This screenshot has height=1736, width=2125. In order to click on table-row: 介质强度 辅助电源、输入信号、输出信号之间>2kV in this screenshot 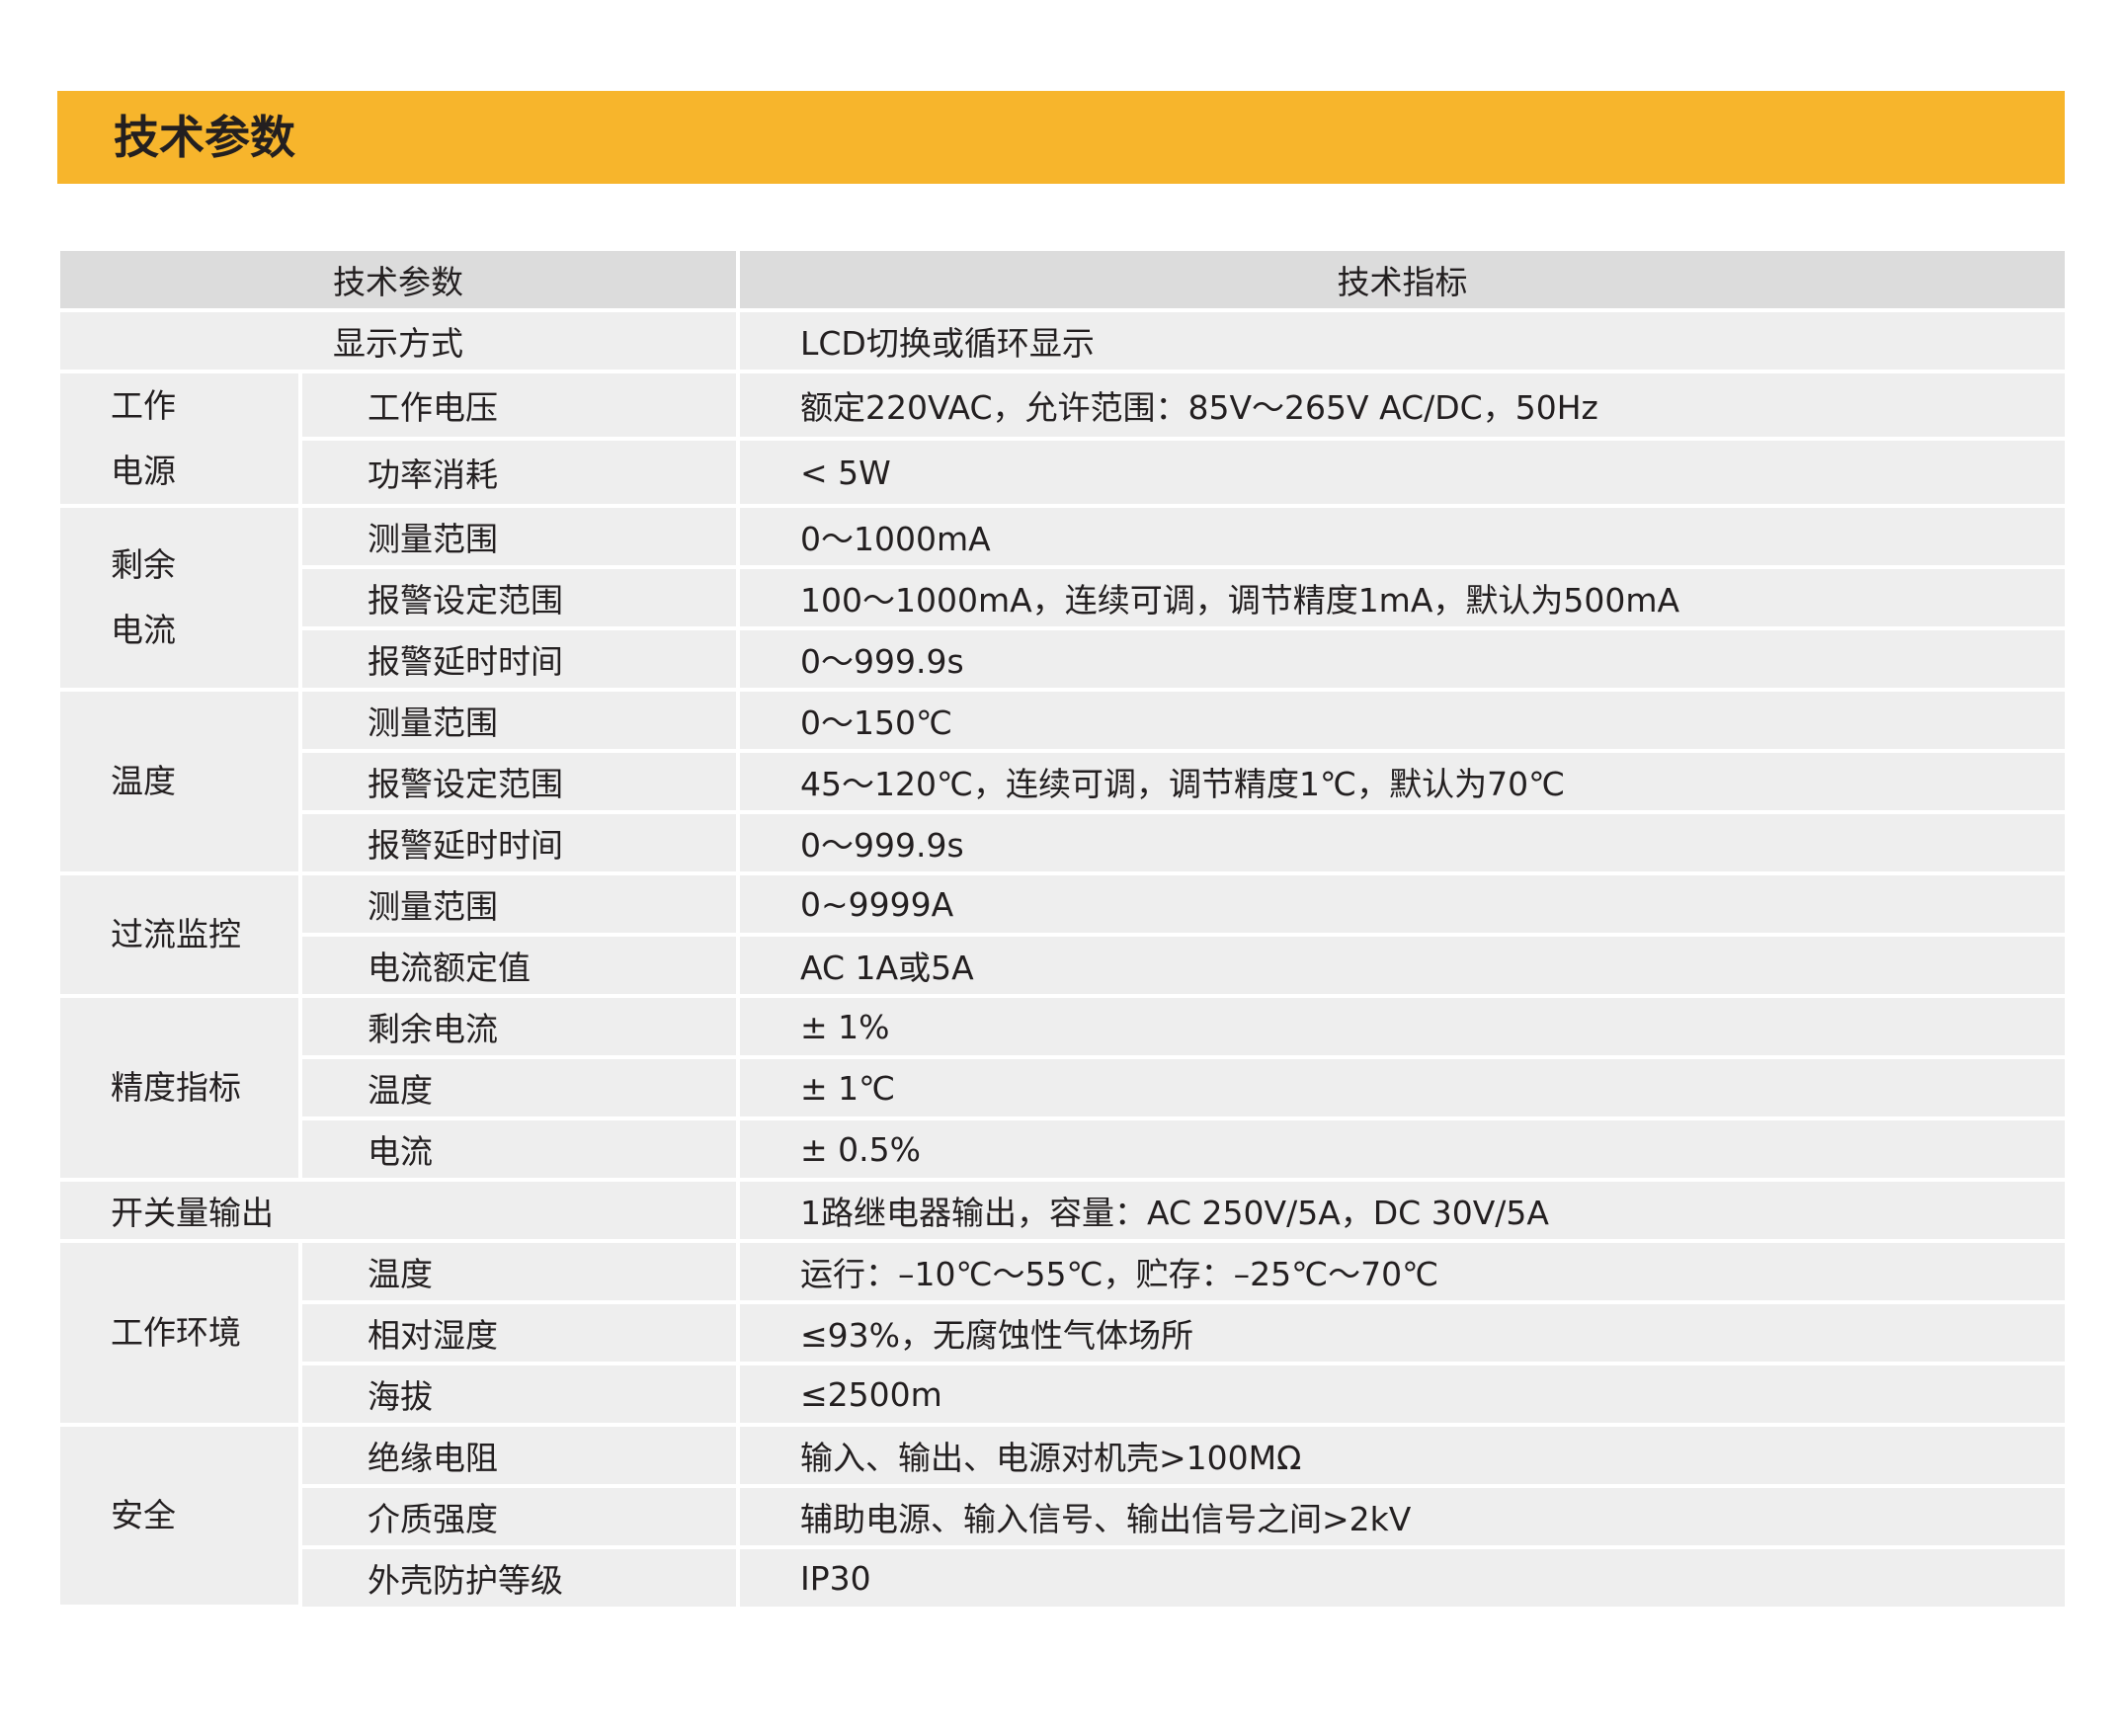, I will do `click(1062, 1517)`.